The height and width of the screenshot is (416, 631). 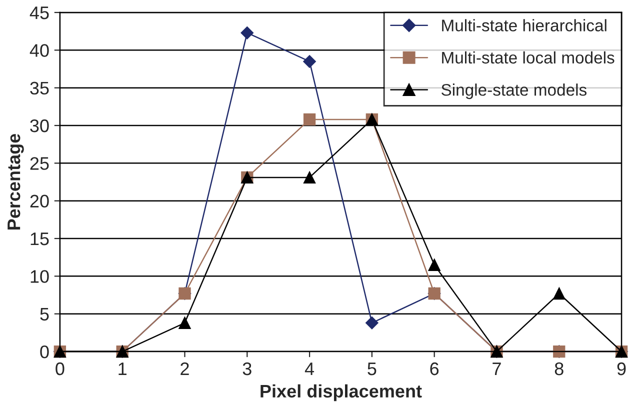 I want to click on x-tick-label: 0, so click(x=60, y=369).